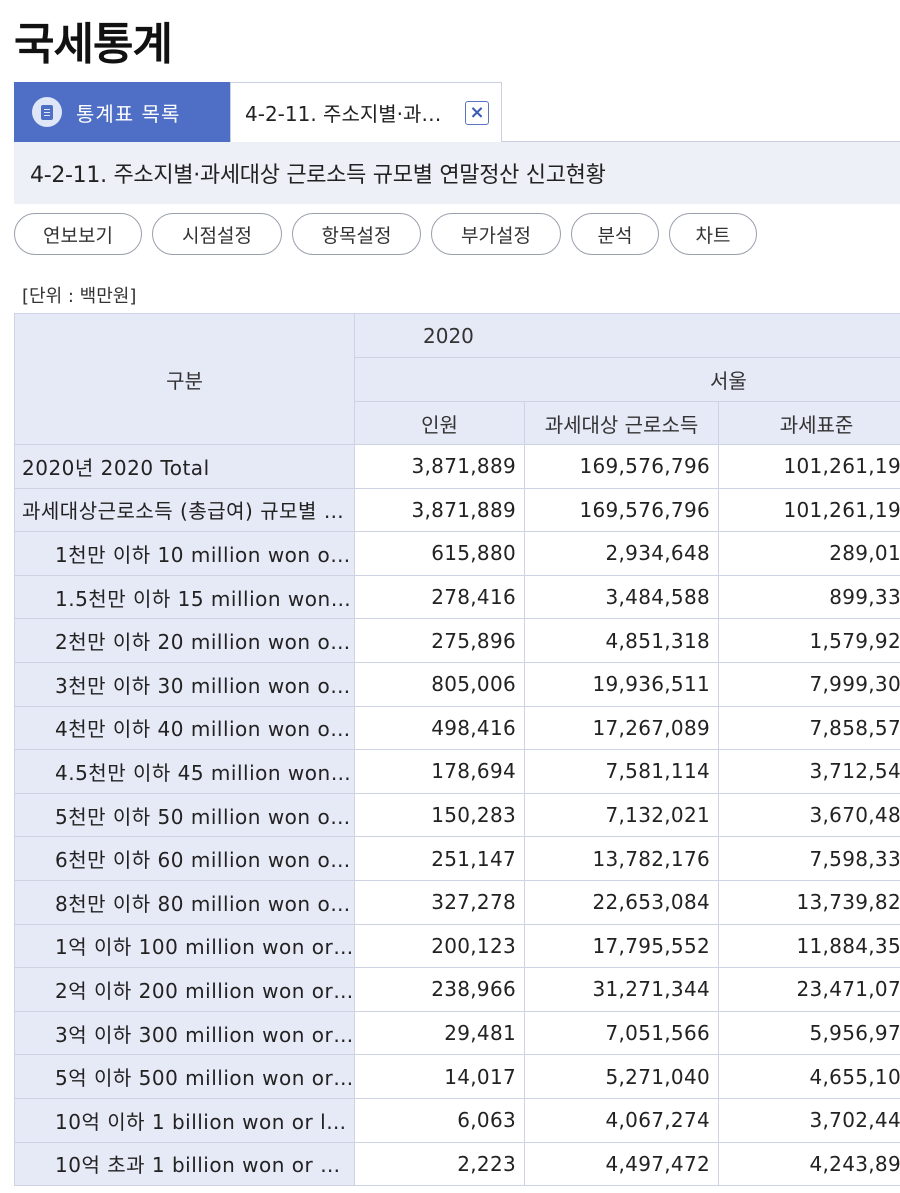 The width and height of the screenshot is (900, 1193). Describe the element at coordinates (809, 989) in the screenshot. I see `table-cell: 23,471,078` at that location.